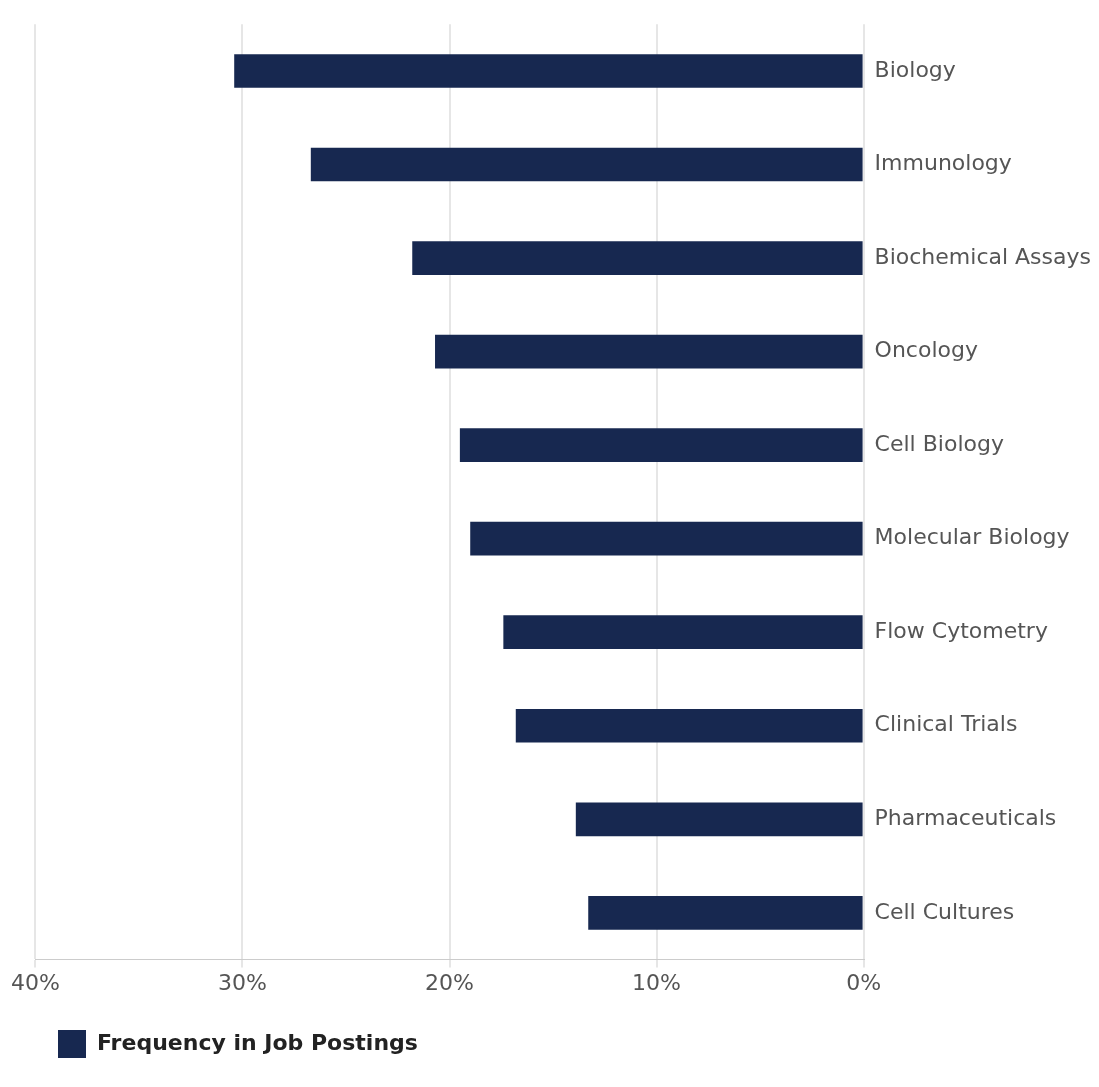 The height and width of the screenshot is (1087, 1099). Describe the element at coordinates (915, 69) in the screenshot. I see `y-tick-label: Biology` at that location.